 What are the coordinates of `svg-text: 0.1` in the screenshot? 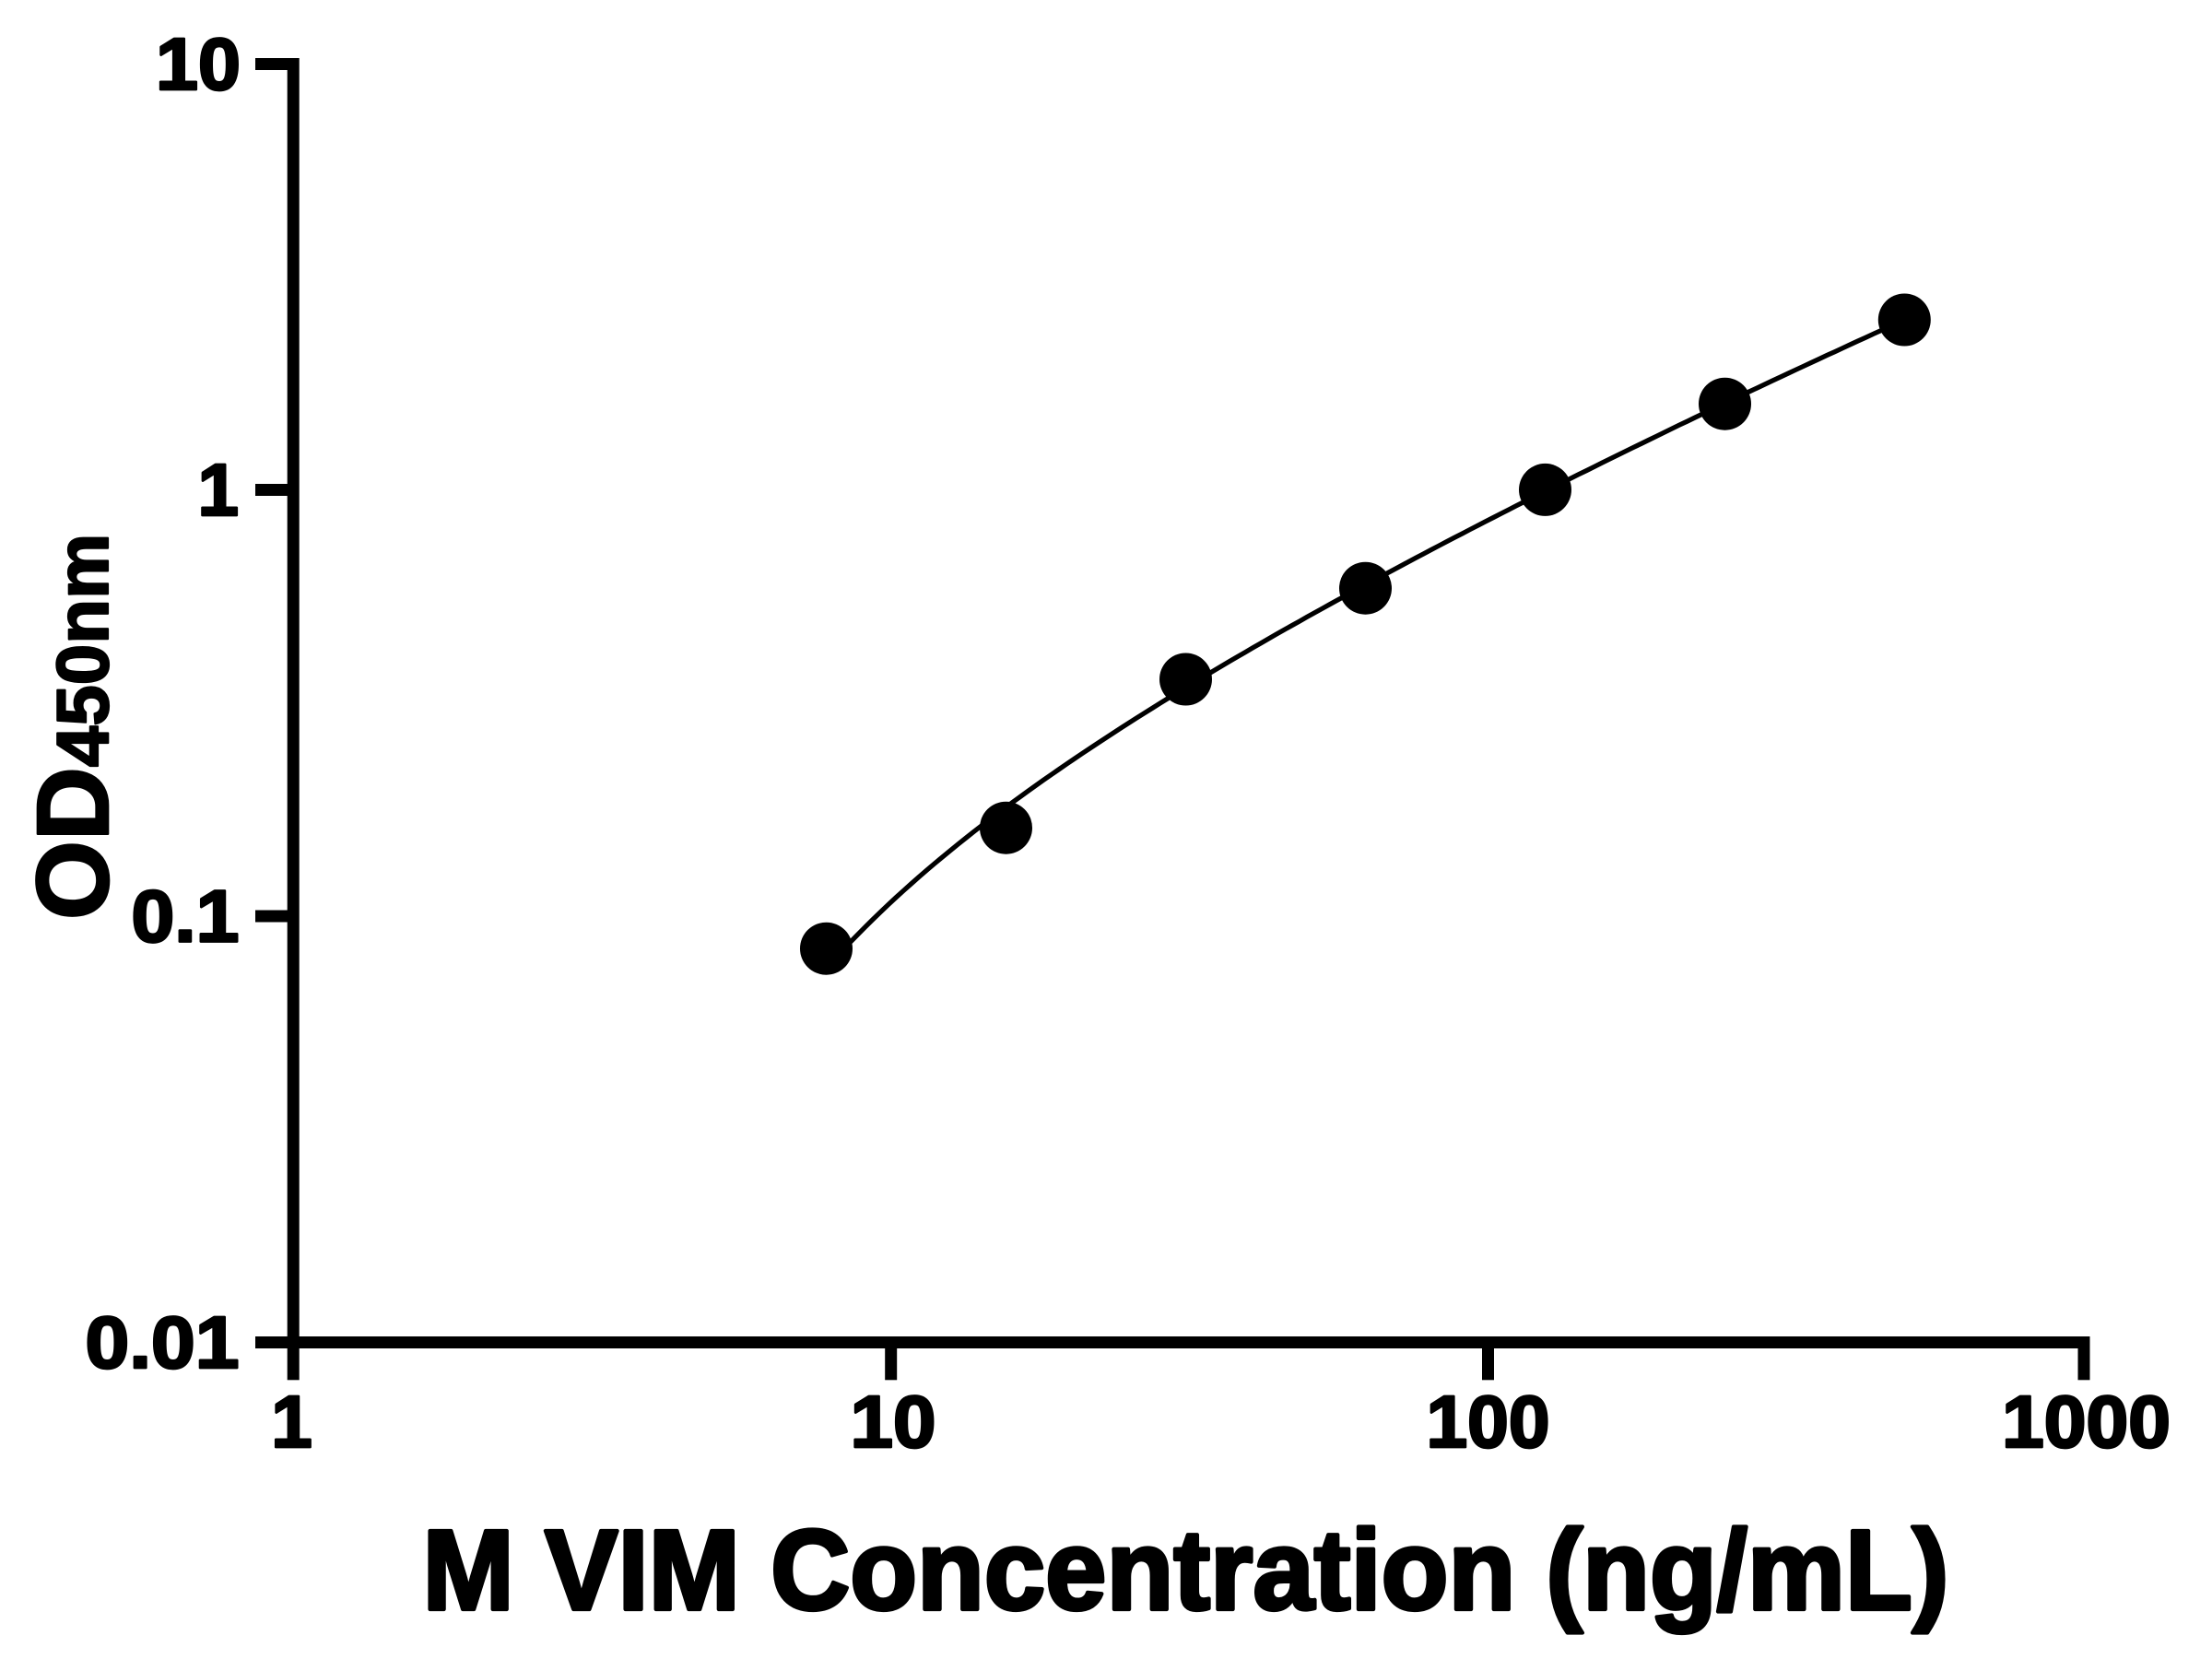 It's located at (186, 917).